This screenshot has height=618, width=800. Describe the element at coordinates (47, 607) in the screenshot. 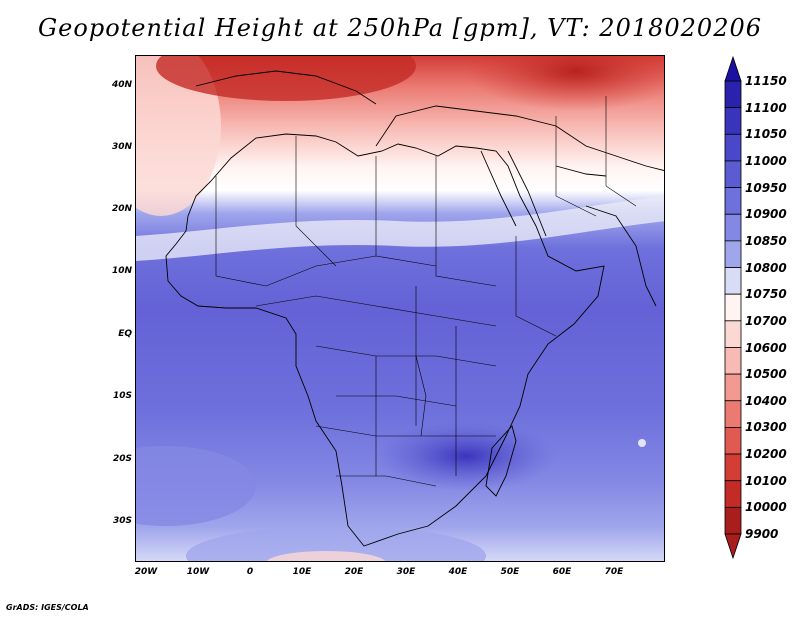

I see `grads-credit: GrADS: IGES/COLA` at that location.